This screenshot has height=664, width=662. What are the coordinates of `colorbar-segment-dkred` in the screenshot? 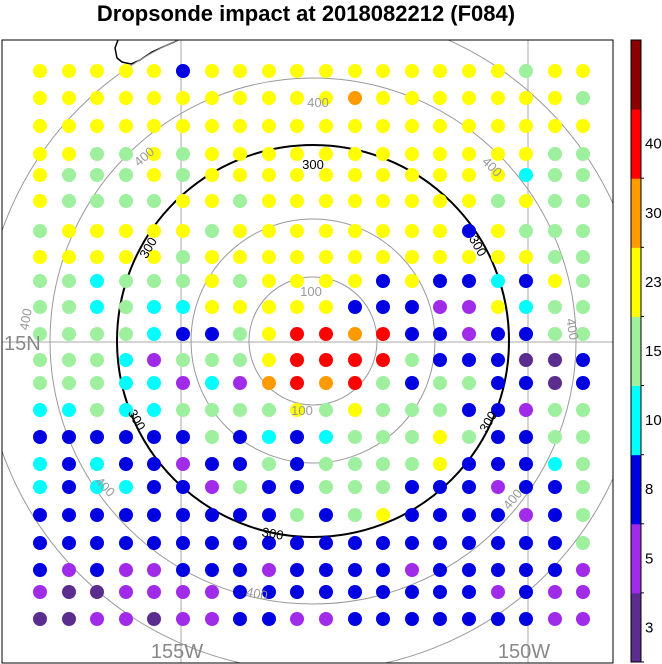 It's located at (636, 75).